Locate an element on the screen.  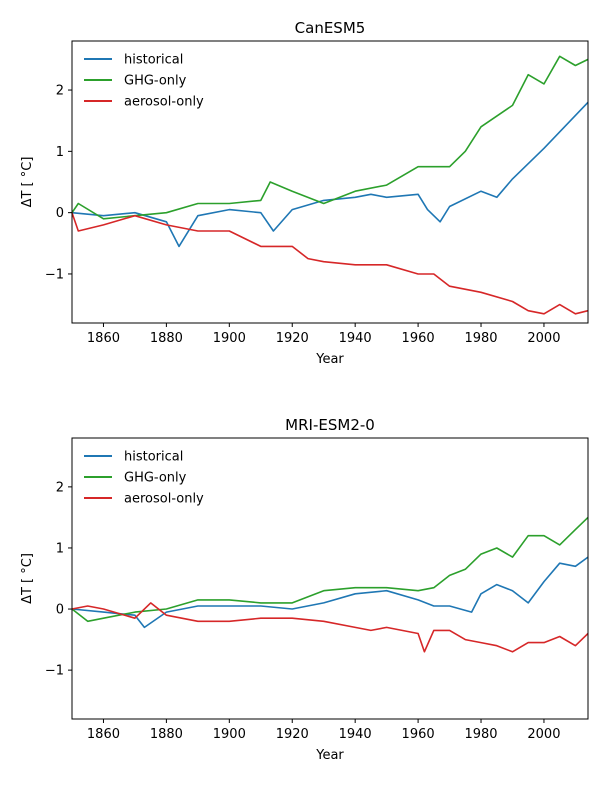
series-line-ghg-only is located at coordinates (330, 569).